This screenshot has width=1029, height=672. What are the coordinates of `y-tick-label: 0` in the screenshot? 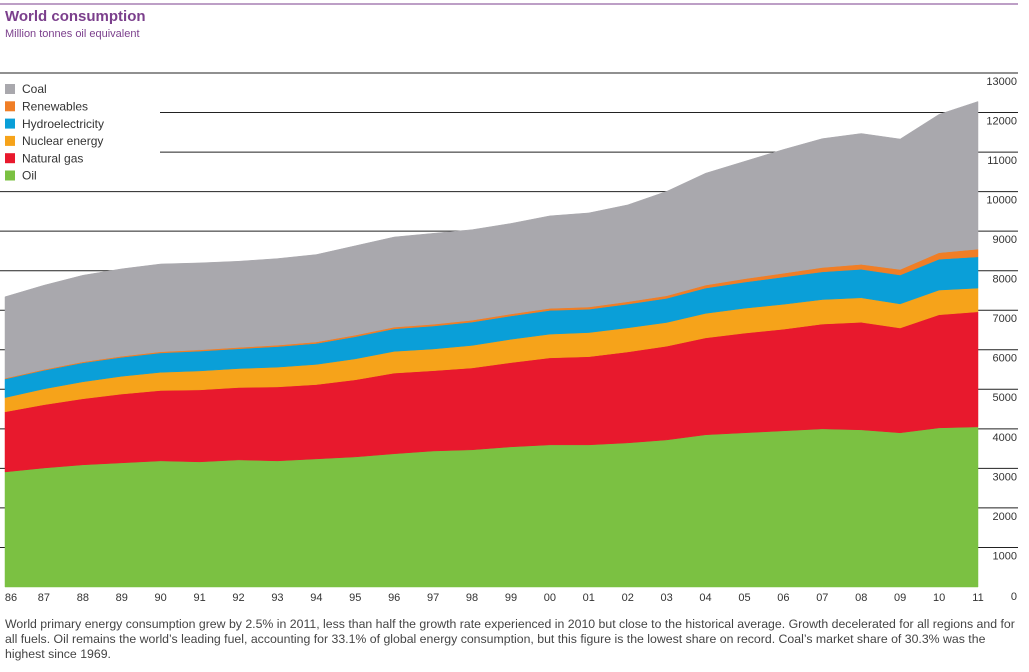 It's located at (1014, 597).